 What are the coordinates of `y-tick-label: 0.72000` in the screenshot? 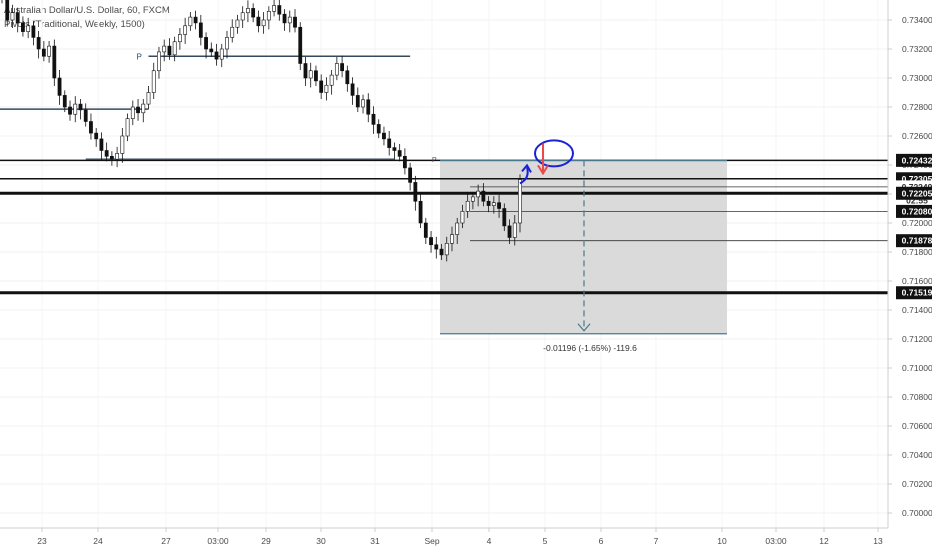 It's located at (917, 223).